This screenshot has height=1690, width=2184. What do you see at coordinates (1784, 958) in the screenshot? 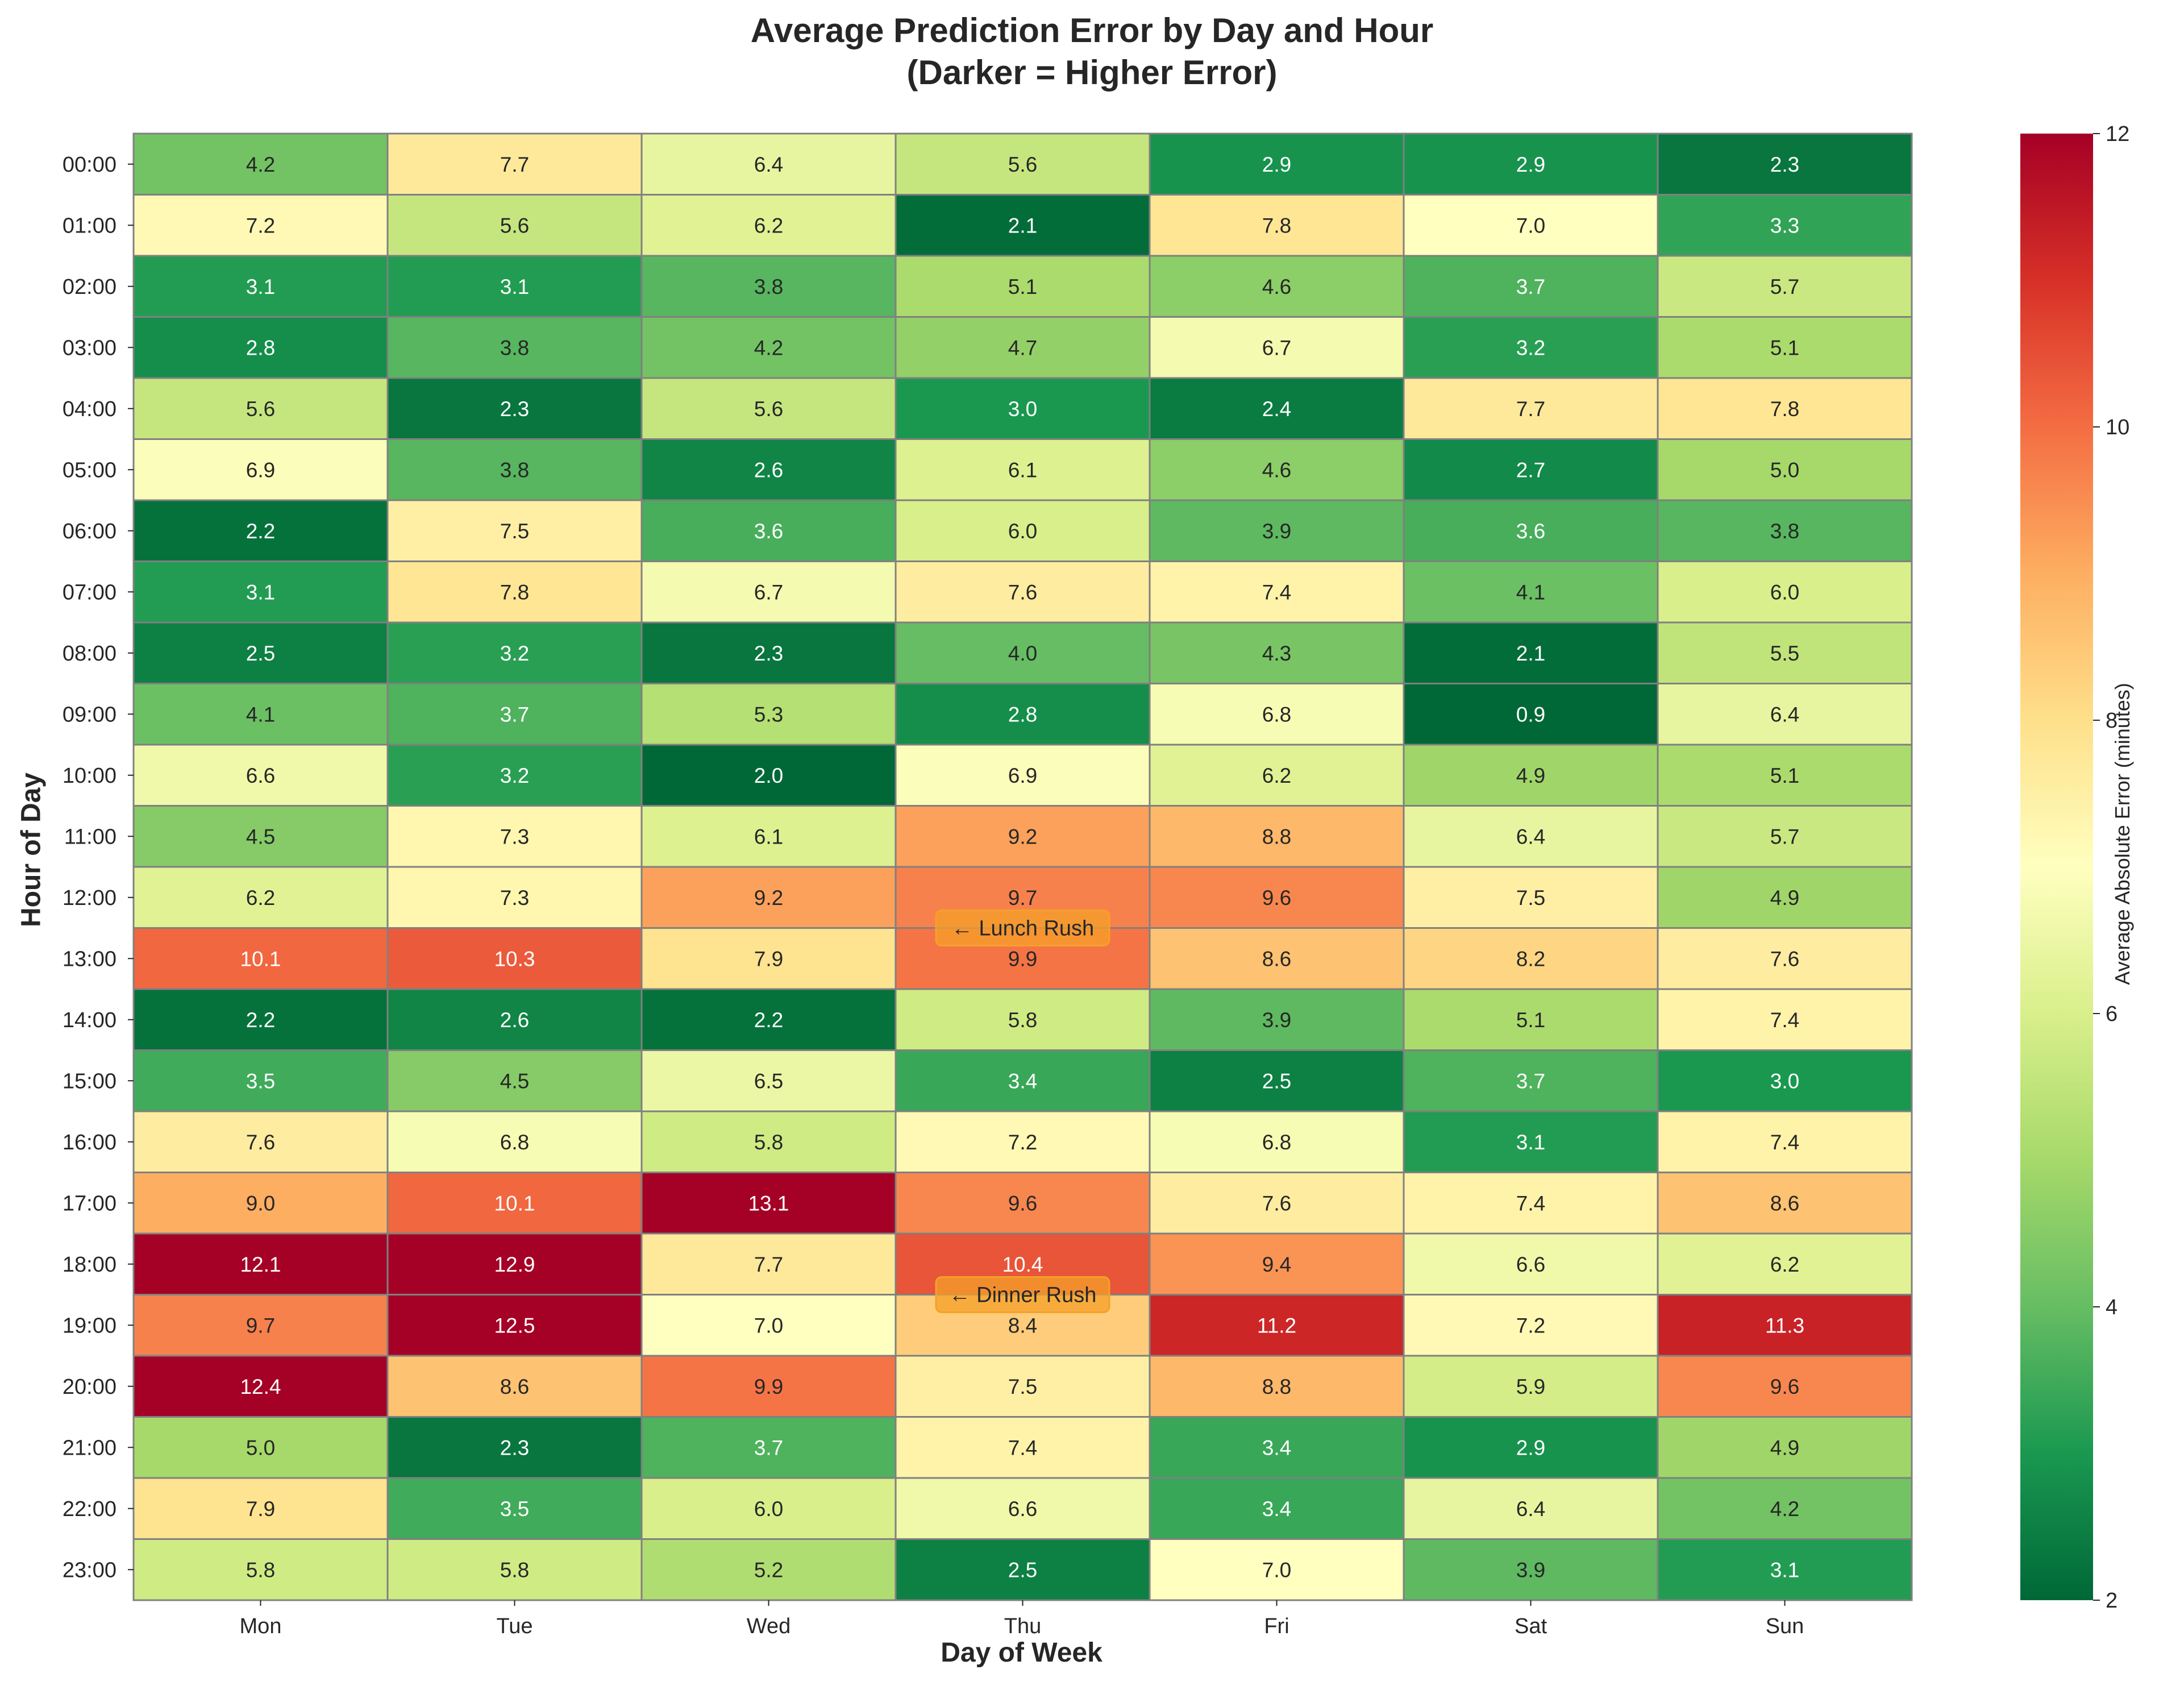
I see `cell-value-label: 7.6` at bounding box center [1784, 958].